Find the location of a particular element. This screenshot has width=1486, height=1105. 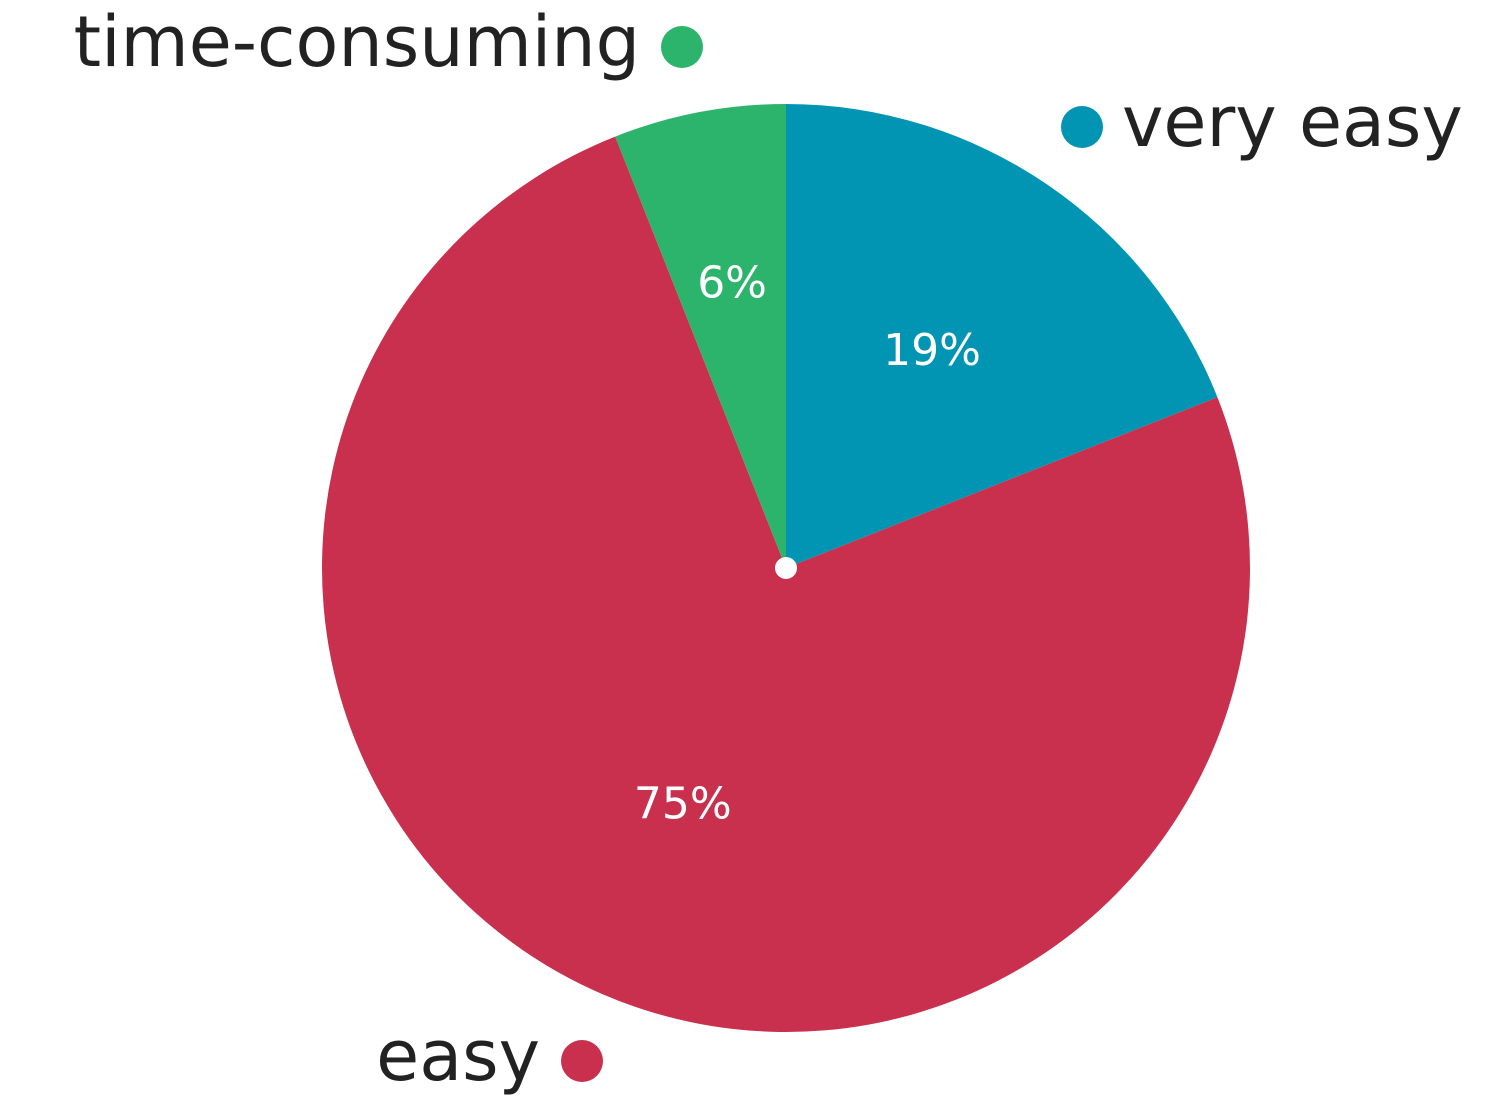

legend-label-easy: easy is located at coordinates (458, 1056).